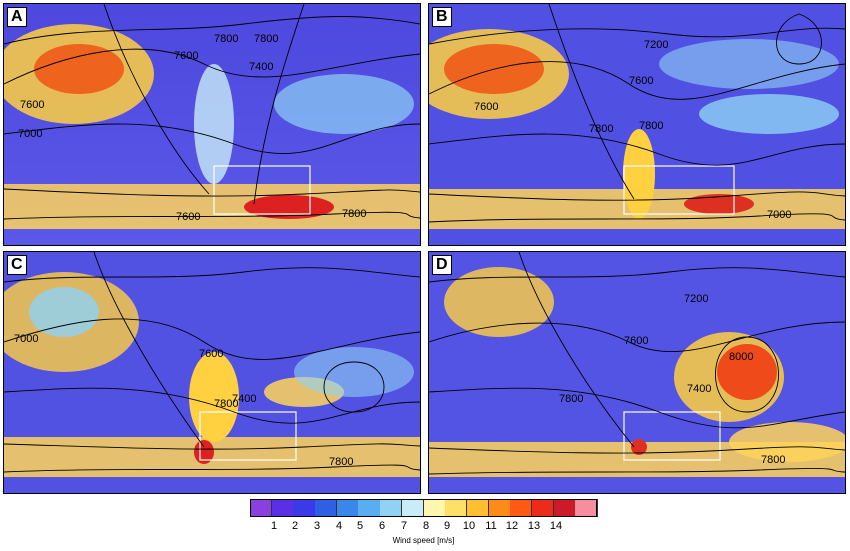 The height and width of the screenshot is (551, 850). I want to click on colorbar-tick: 2, so click(295, 526).